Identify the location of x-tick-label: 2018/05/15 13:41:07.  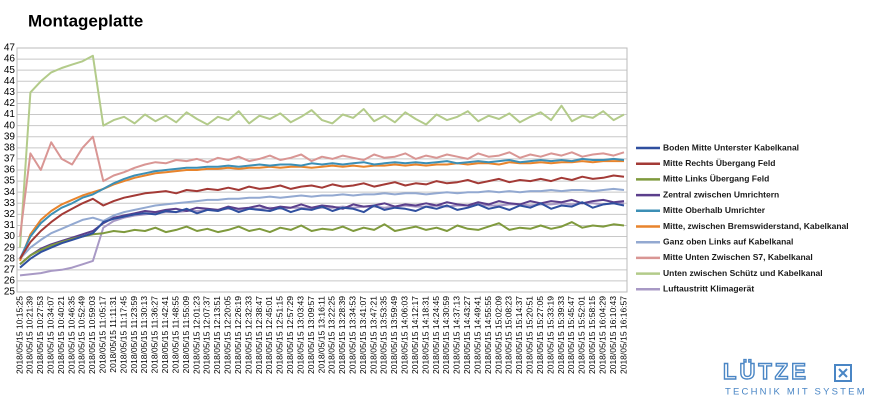
(363, 335).